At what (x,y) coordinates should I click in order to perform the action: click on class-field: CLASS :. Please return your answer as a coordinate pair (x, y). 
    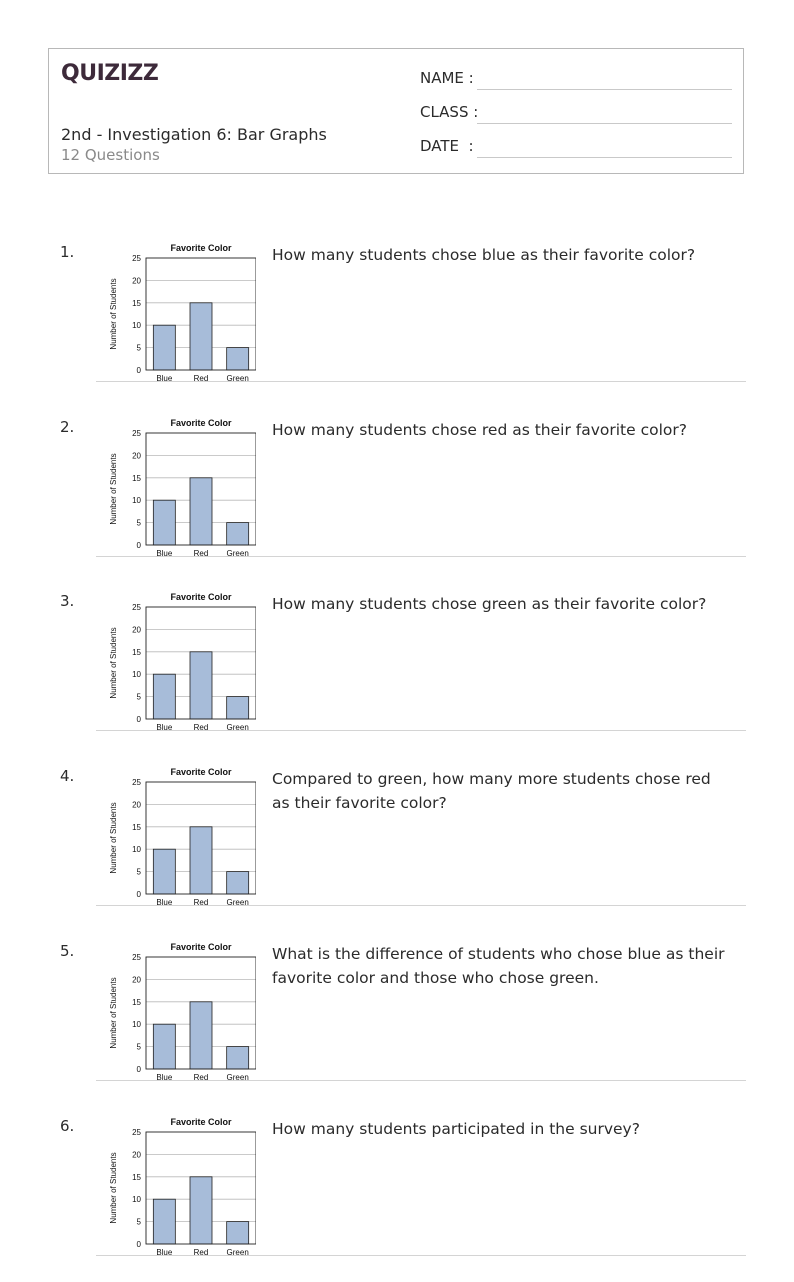
    Looking at the image, I should click on (449, 112).